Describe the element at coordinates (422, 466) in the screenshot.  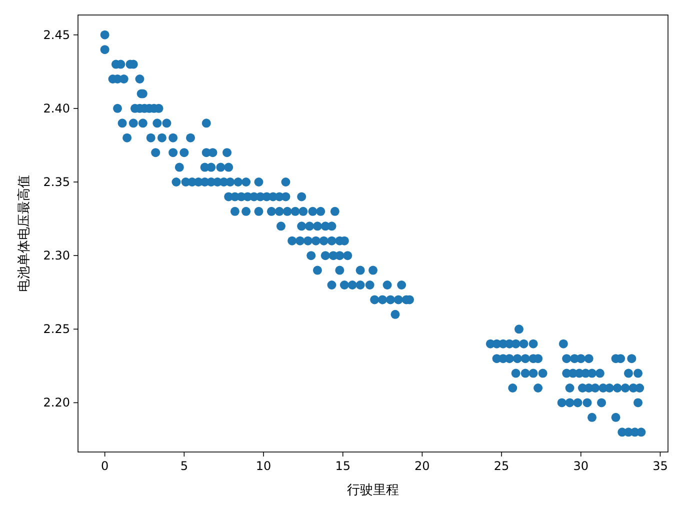
I see `x-tick-label: 20` at that location.